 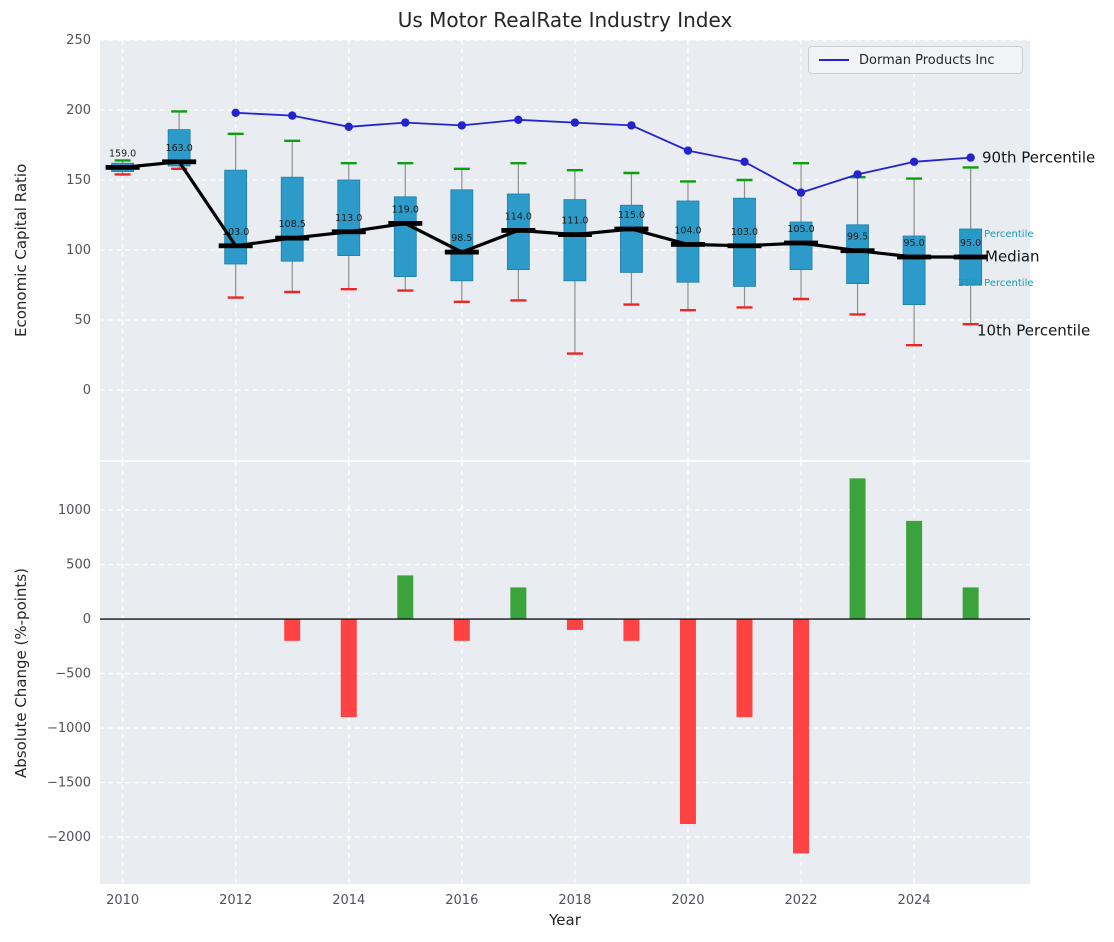 I want to click on annotation-median: Median, so click(x=1012, y=256).